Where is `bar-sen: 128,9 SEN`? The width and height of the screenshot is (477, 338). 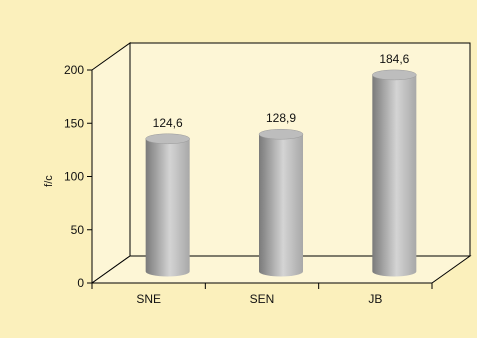
bar-sen: 128,9 SEN is located at coordinates (277, 208).